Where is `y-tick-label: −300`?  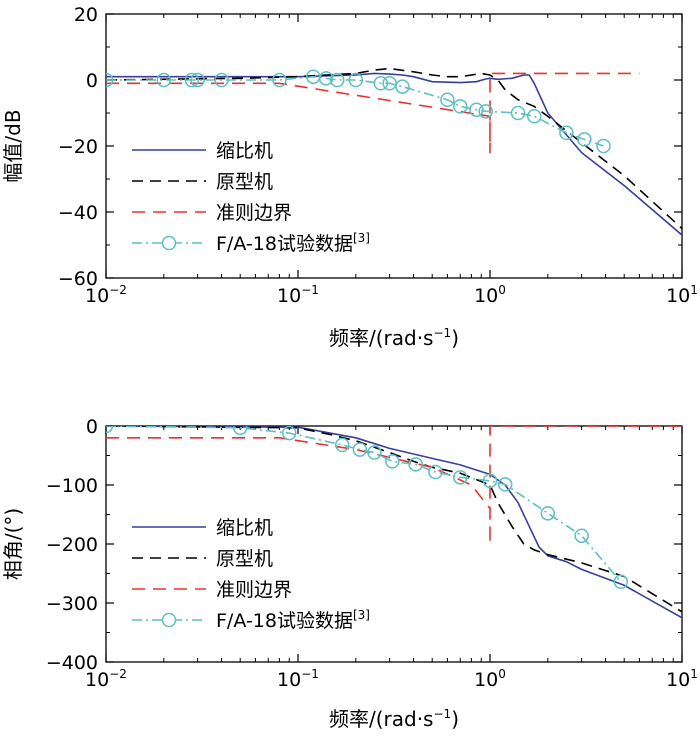 y-tick-label: −300 is located at coordinates (72, 604).